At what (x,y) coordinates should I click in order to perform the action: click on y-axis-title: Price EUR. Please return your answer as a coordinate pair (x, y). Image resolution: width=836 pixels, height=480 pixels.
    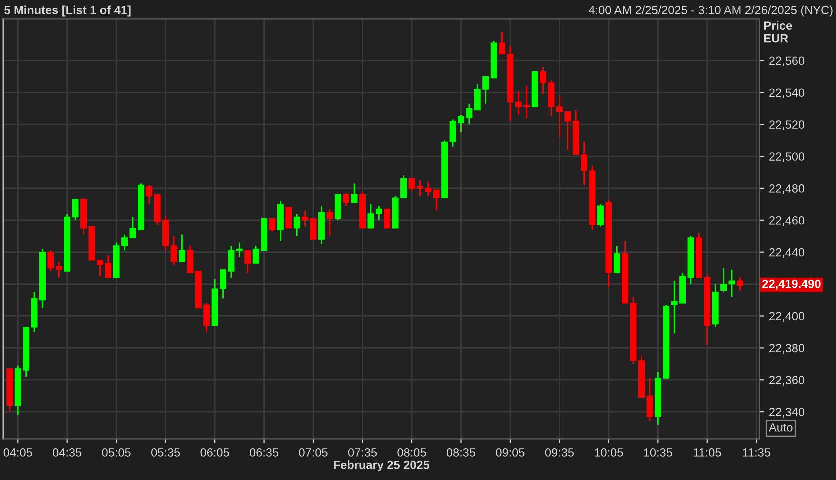
    Looking at the image, I should click on (778, 32).